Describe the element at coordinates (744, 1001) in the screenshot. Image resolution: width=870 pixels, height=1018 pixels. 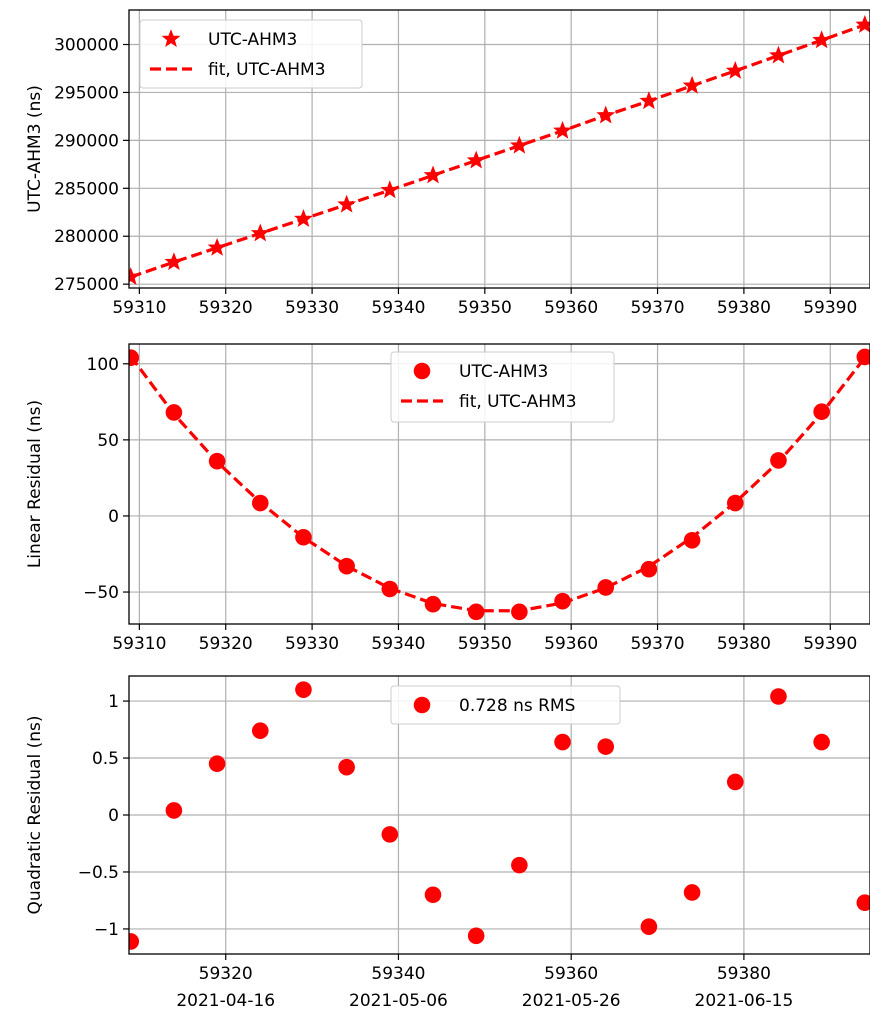
I see `x-tick-date-label: 2021-06-15` at that location.